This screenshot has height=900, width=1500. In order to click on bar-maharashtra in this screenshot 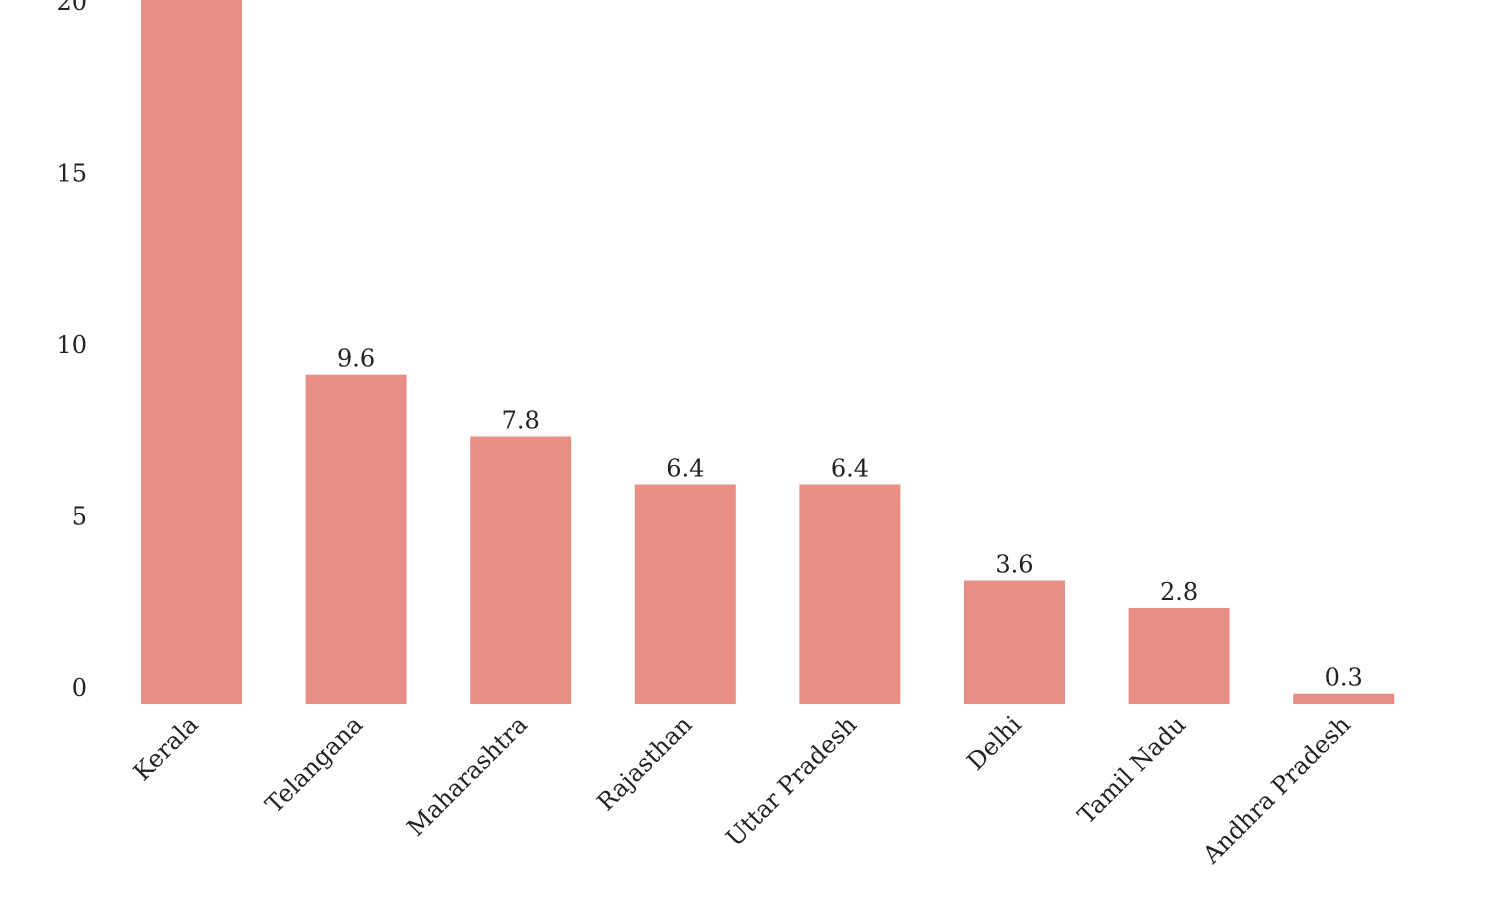, I will do `click(521, 570)`.